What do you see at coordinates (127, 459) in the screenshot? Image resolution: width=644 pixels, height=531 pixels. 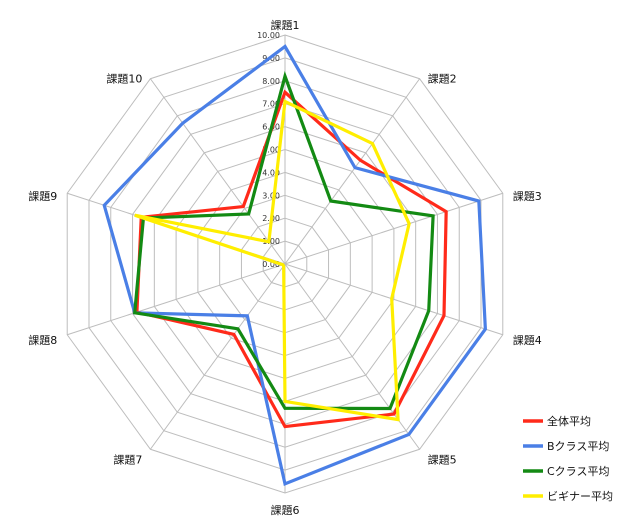 I see `category-label: 課題7` at bounding box center [127, 459].